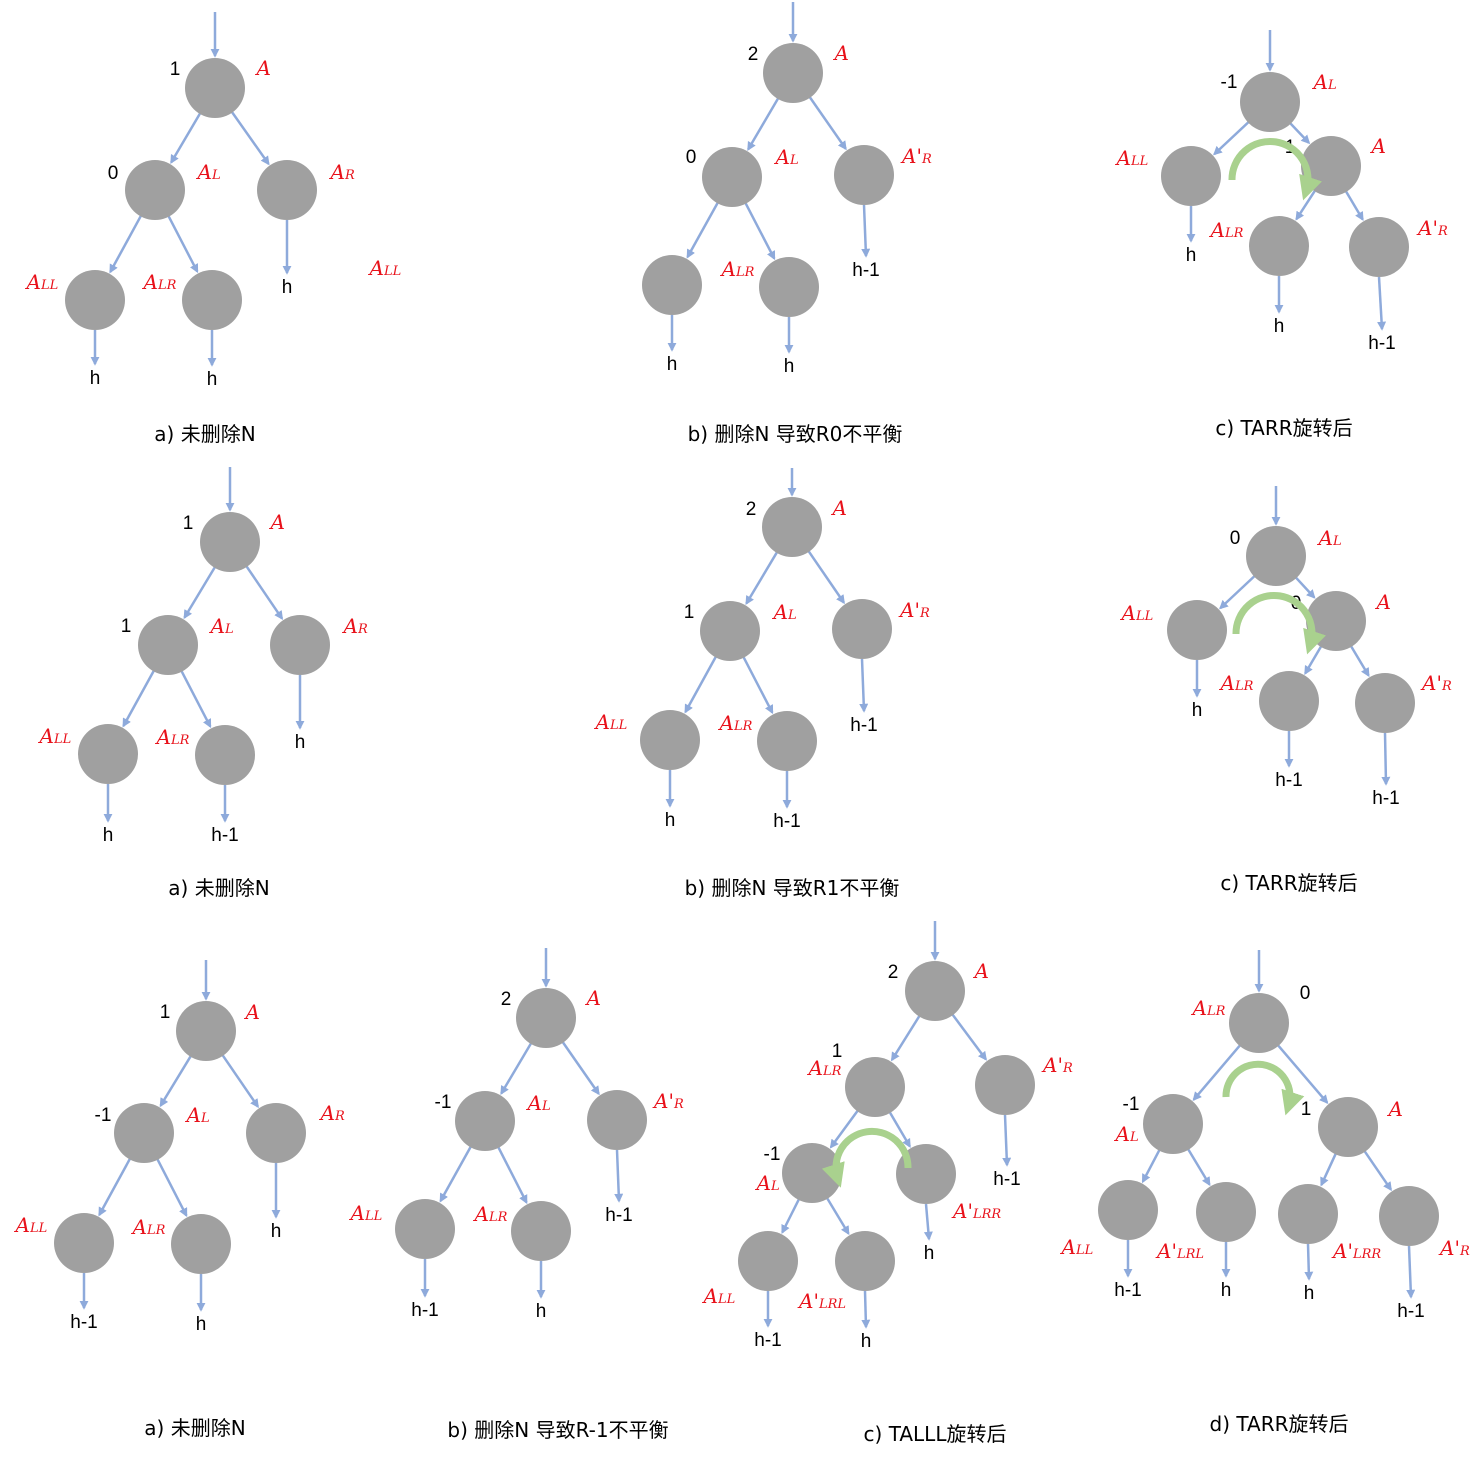 The image size is (1478, 1463). What do you see at coordinates (1263, 1088) in the screenshot?
I see `rotation-arrow` at bounding box center [1263, 1088].